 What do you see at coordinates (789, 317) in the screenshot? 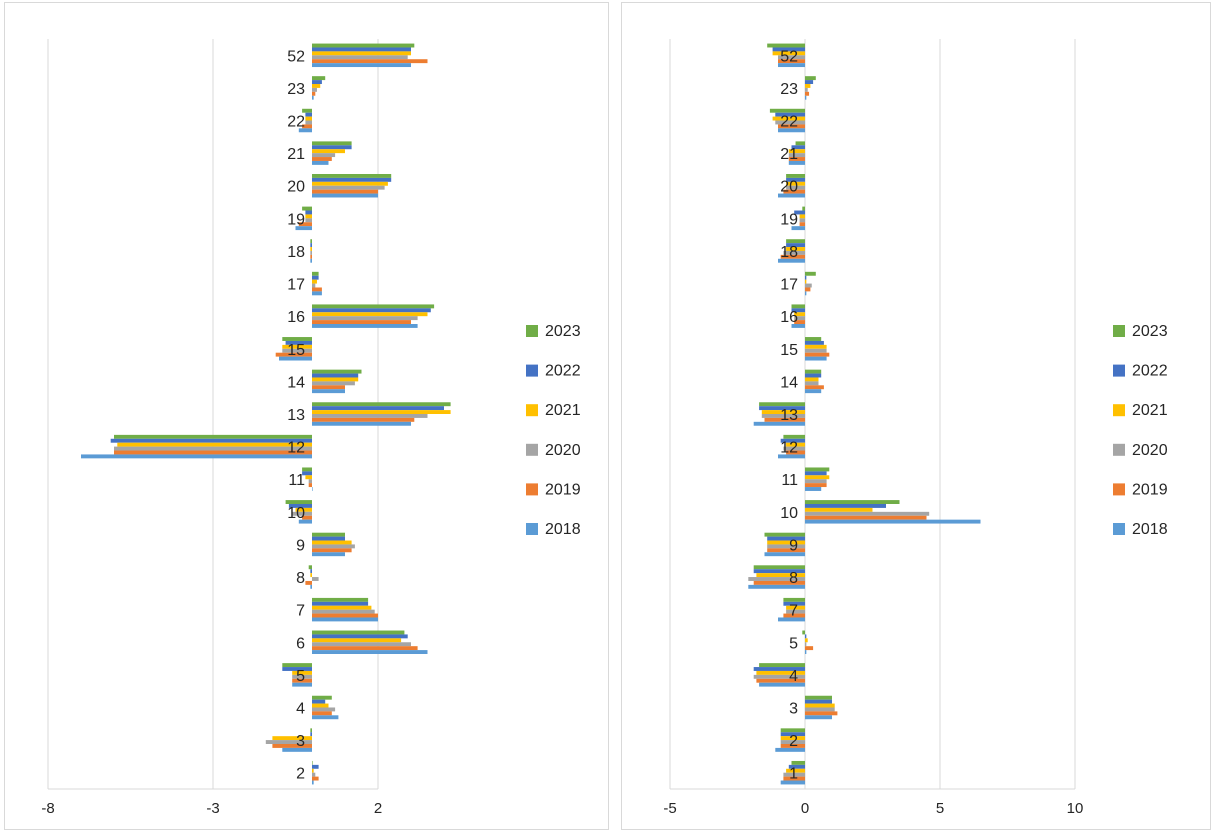
I see `category-label: 16` at bounding box center [789, 317].